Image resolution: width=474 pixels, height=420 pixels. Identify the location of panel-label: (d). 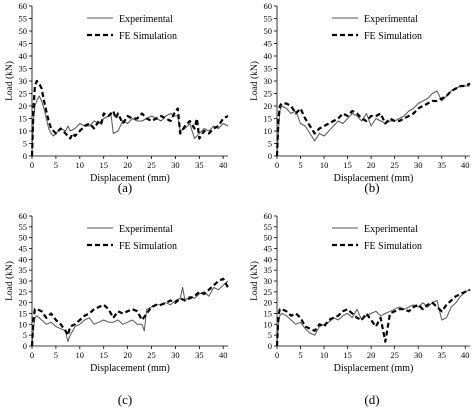
(371, 399).